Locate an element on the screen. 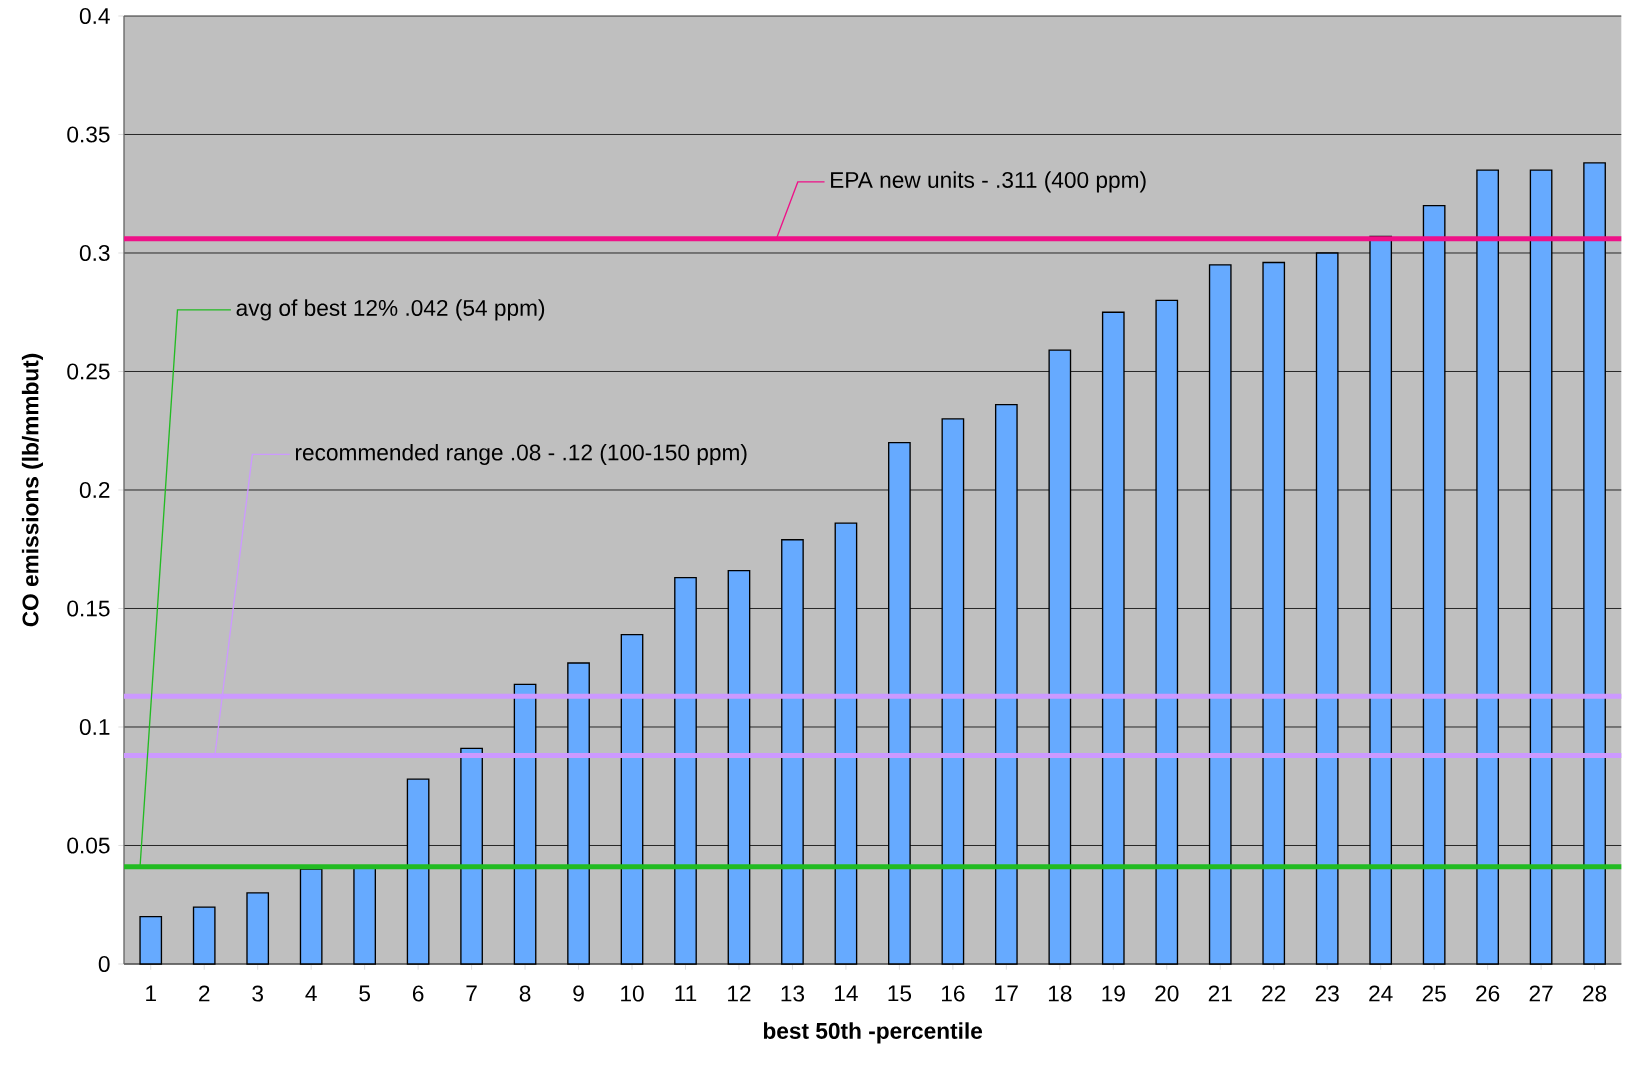  x-tick-label: 26 is located at coordinates (1488, 993).